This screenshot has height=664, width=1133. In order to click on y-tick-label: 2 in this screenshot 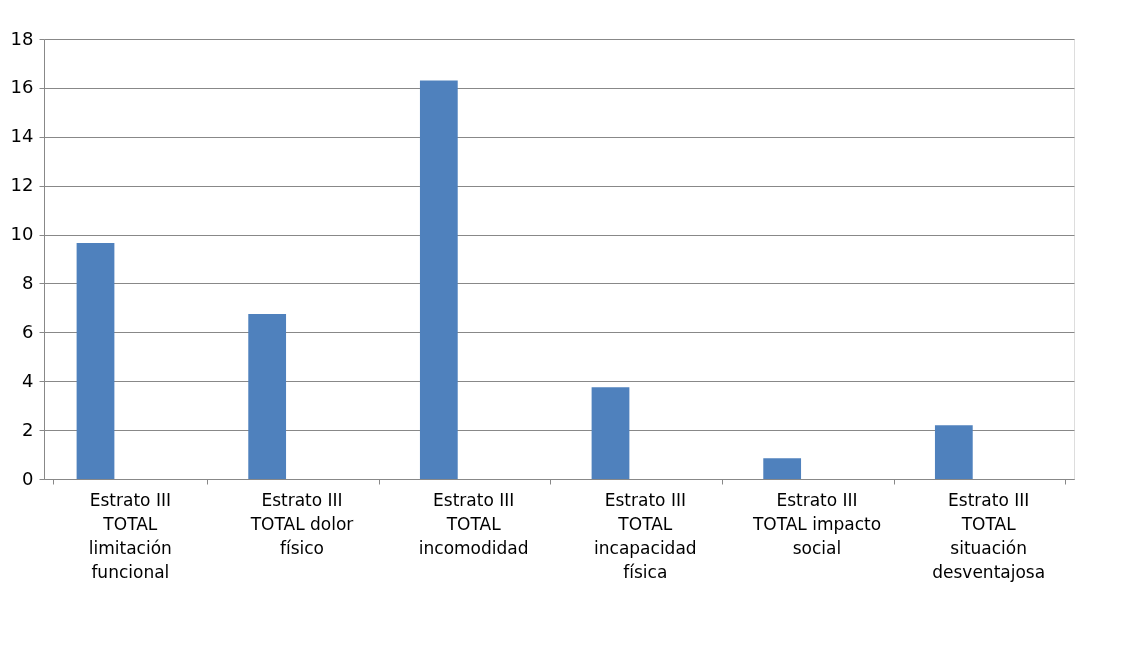, I will do `click(28, 429)`.